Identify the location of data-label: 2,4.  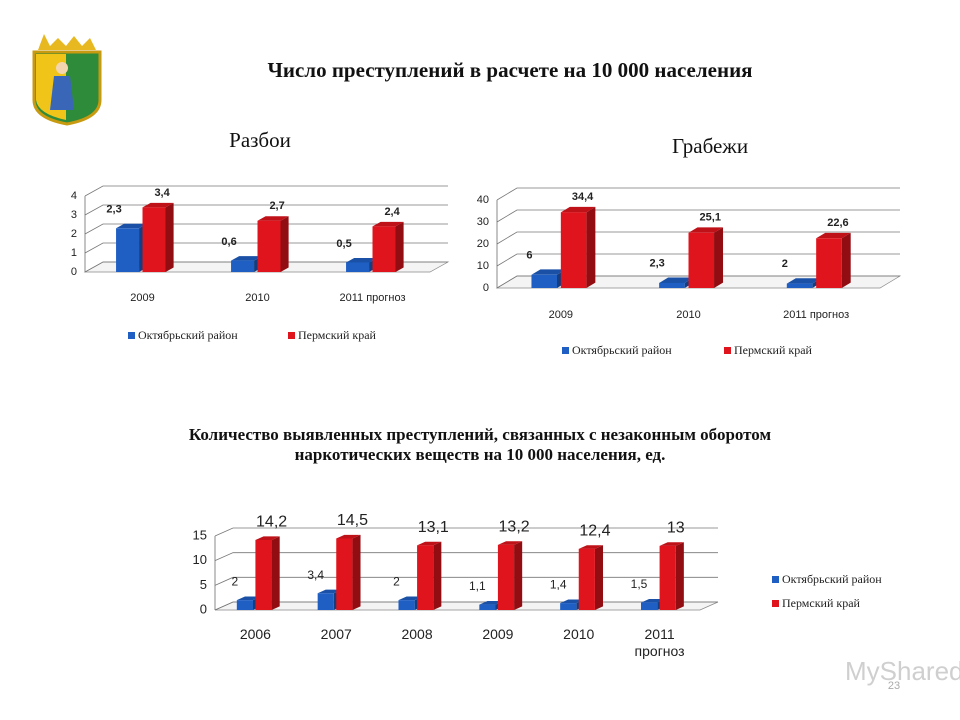
(392, 212).